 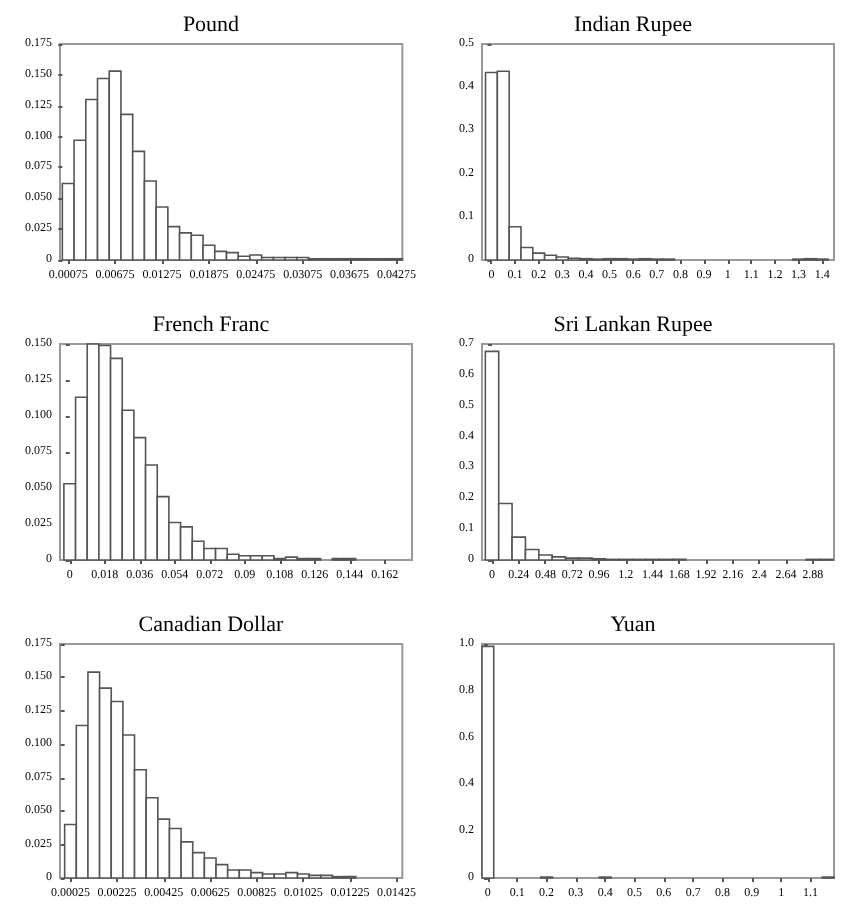 I want to click on chart-title: Indian Rupee, so click(x=633, y=25).